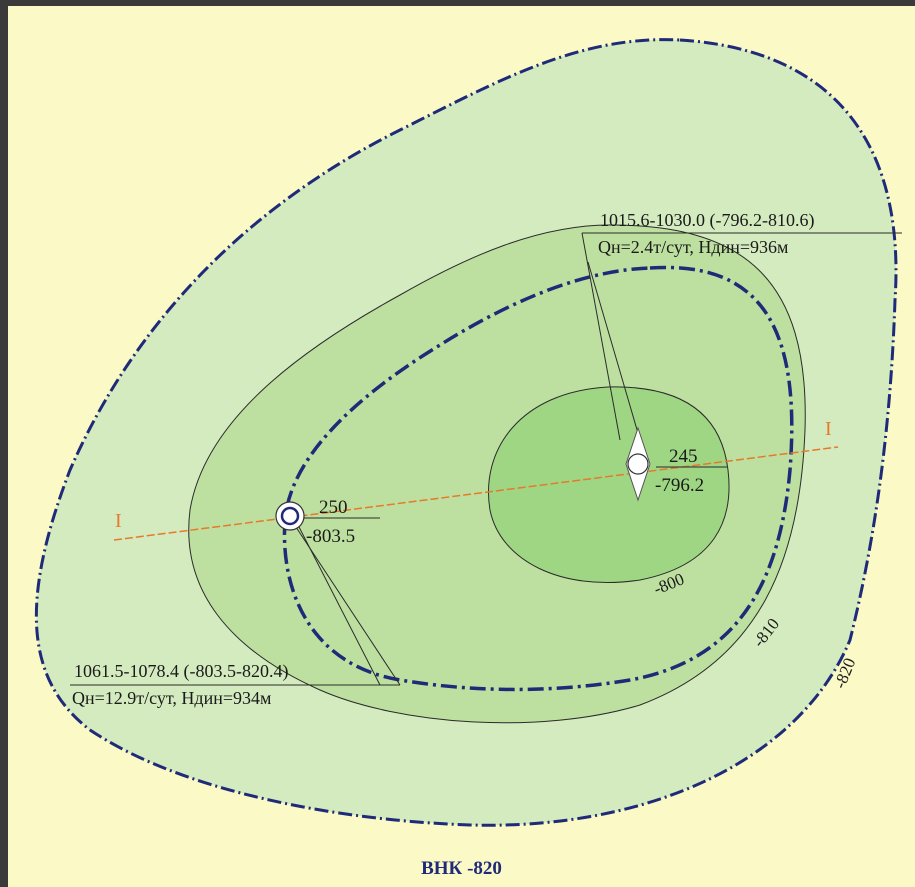 This screenshot has width=915, height=887. What do you see at coordinates (118, 521) in the screenshot?
I see `section-label-left: I` at bounding box center [118, 521].